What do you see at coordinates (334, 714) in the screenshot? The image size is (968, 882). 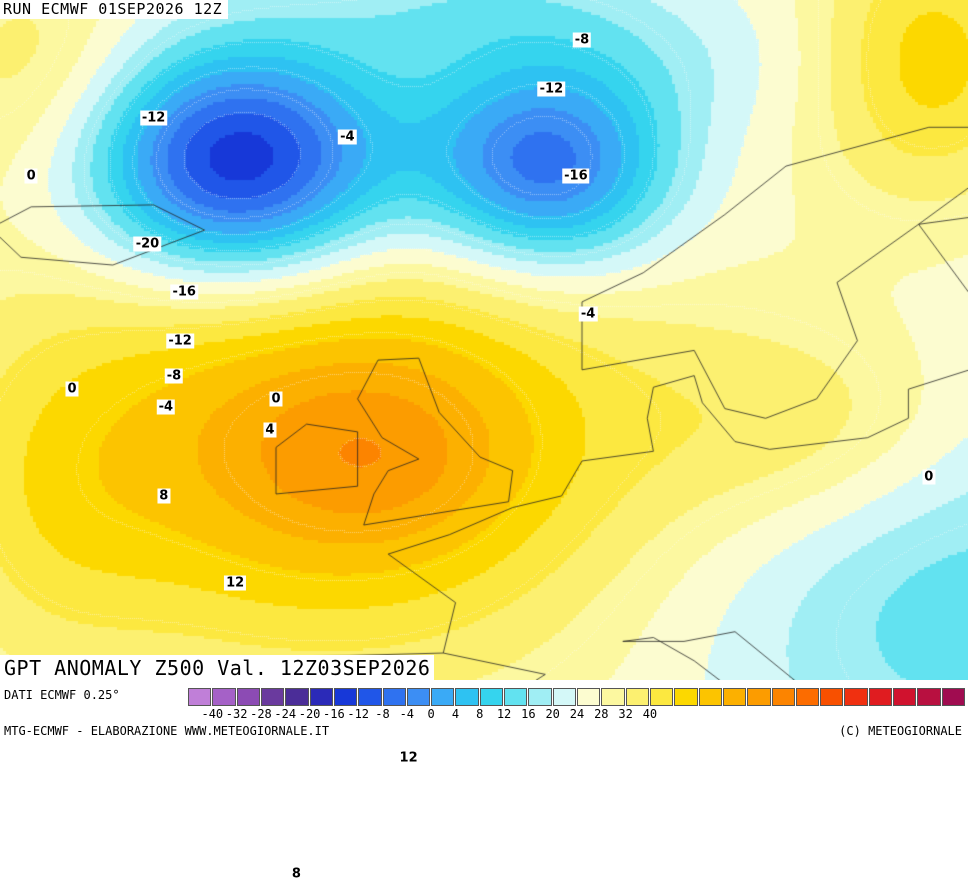 I see `legend-tick-label: -16` at bounding box center [334, 714].